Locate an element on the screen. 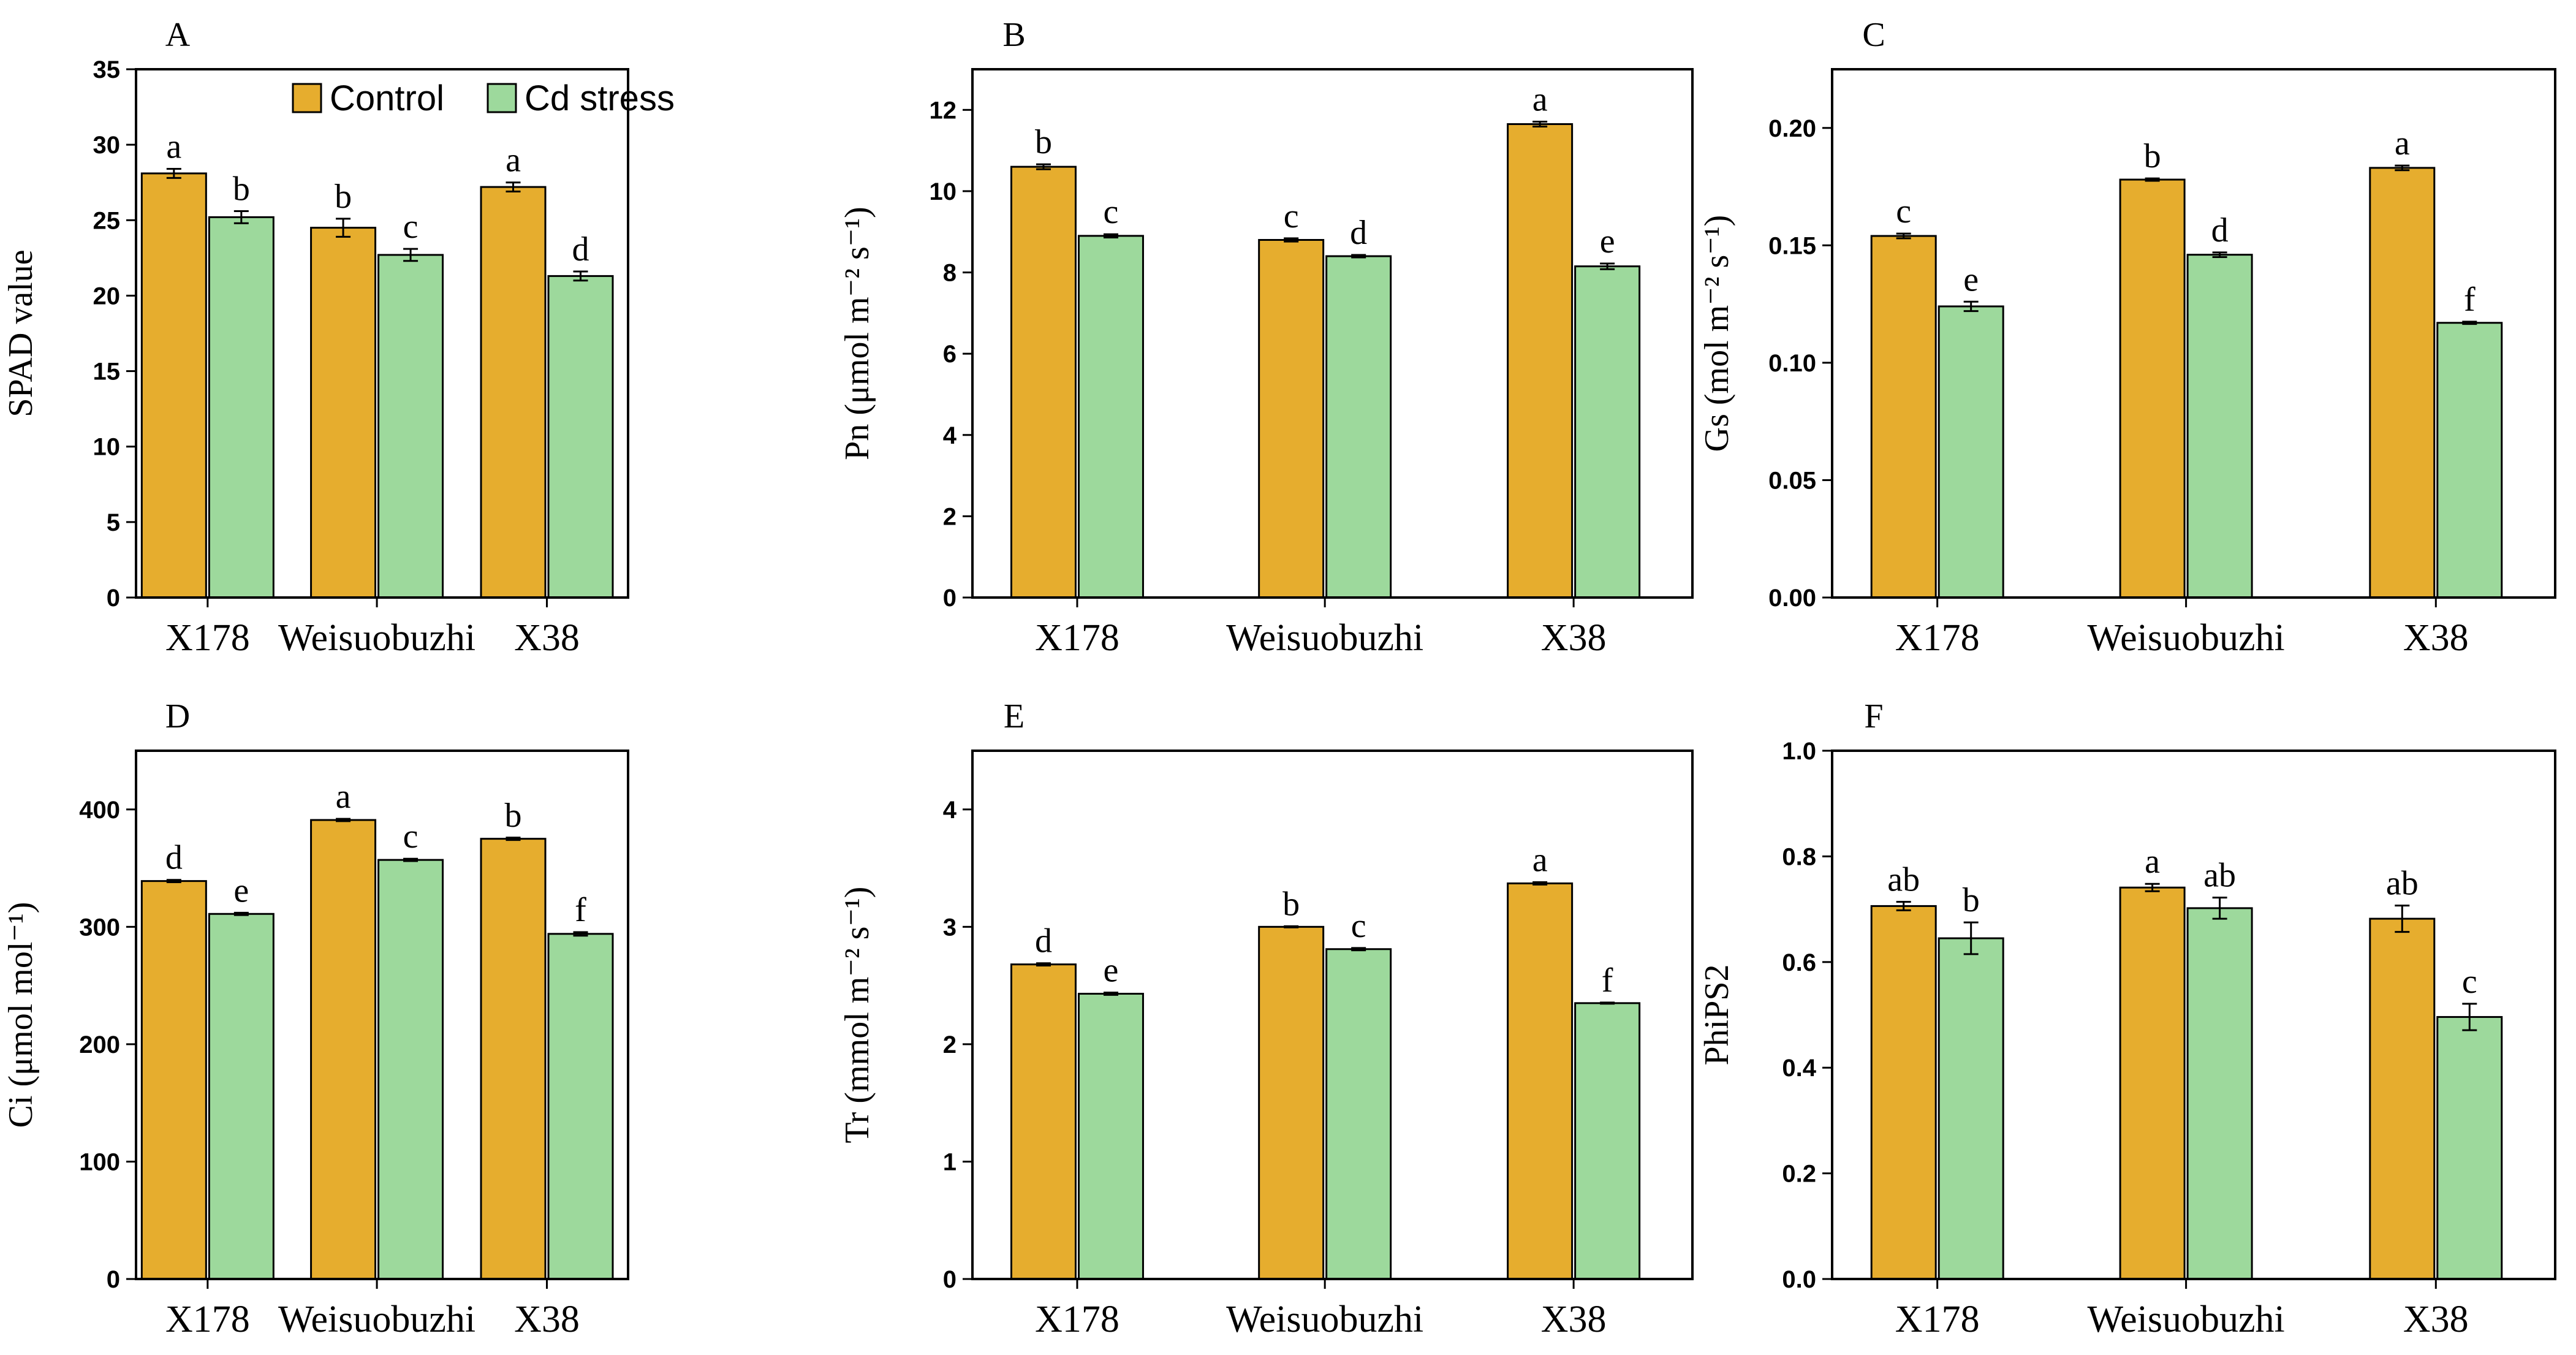 The width and height of the screenshot is (2576, 1355). y-axis-label: Pn (μmol m⁻² s⁻¹) is located at coordinates (857, 333).